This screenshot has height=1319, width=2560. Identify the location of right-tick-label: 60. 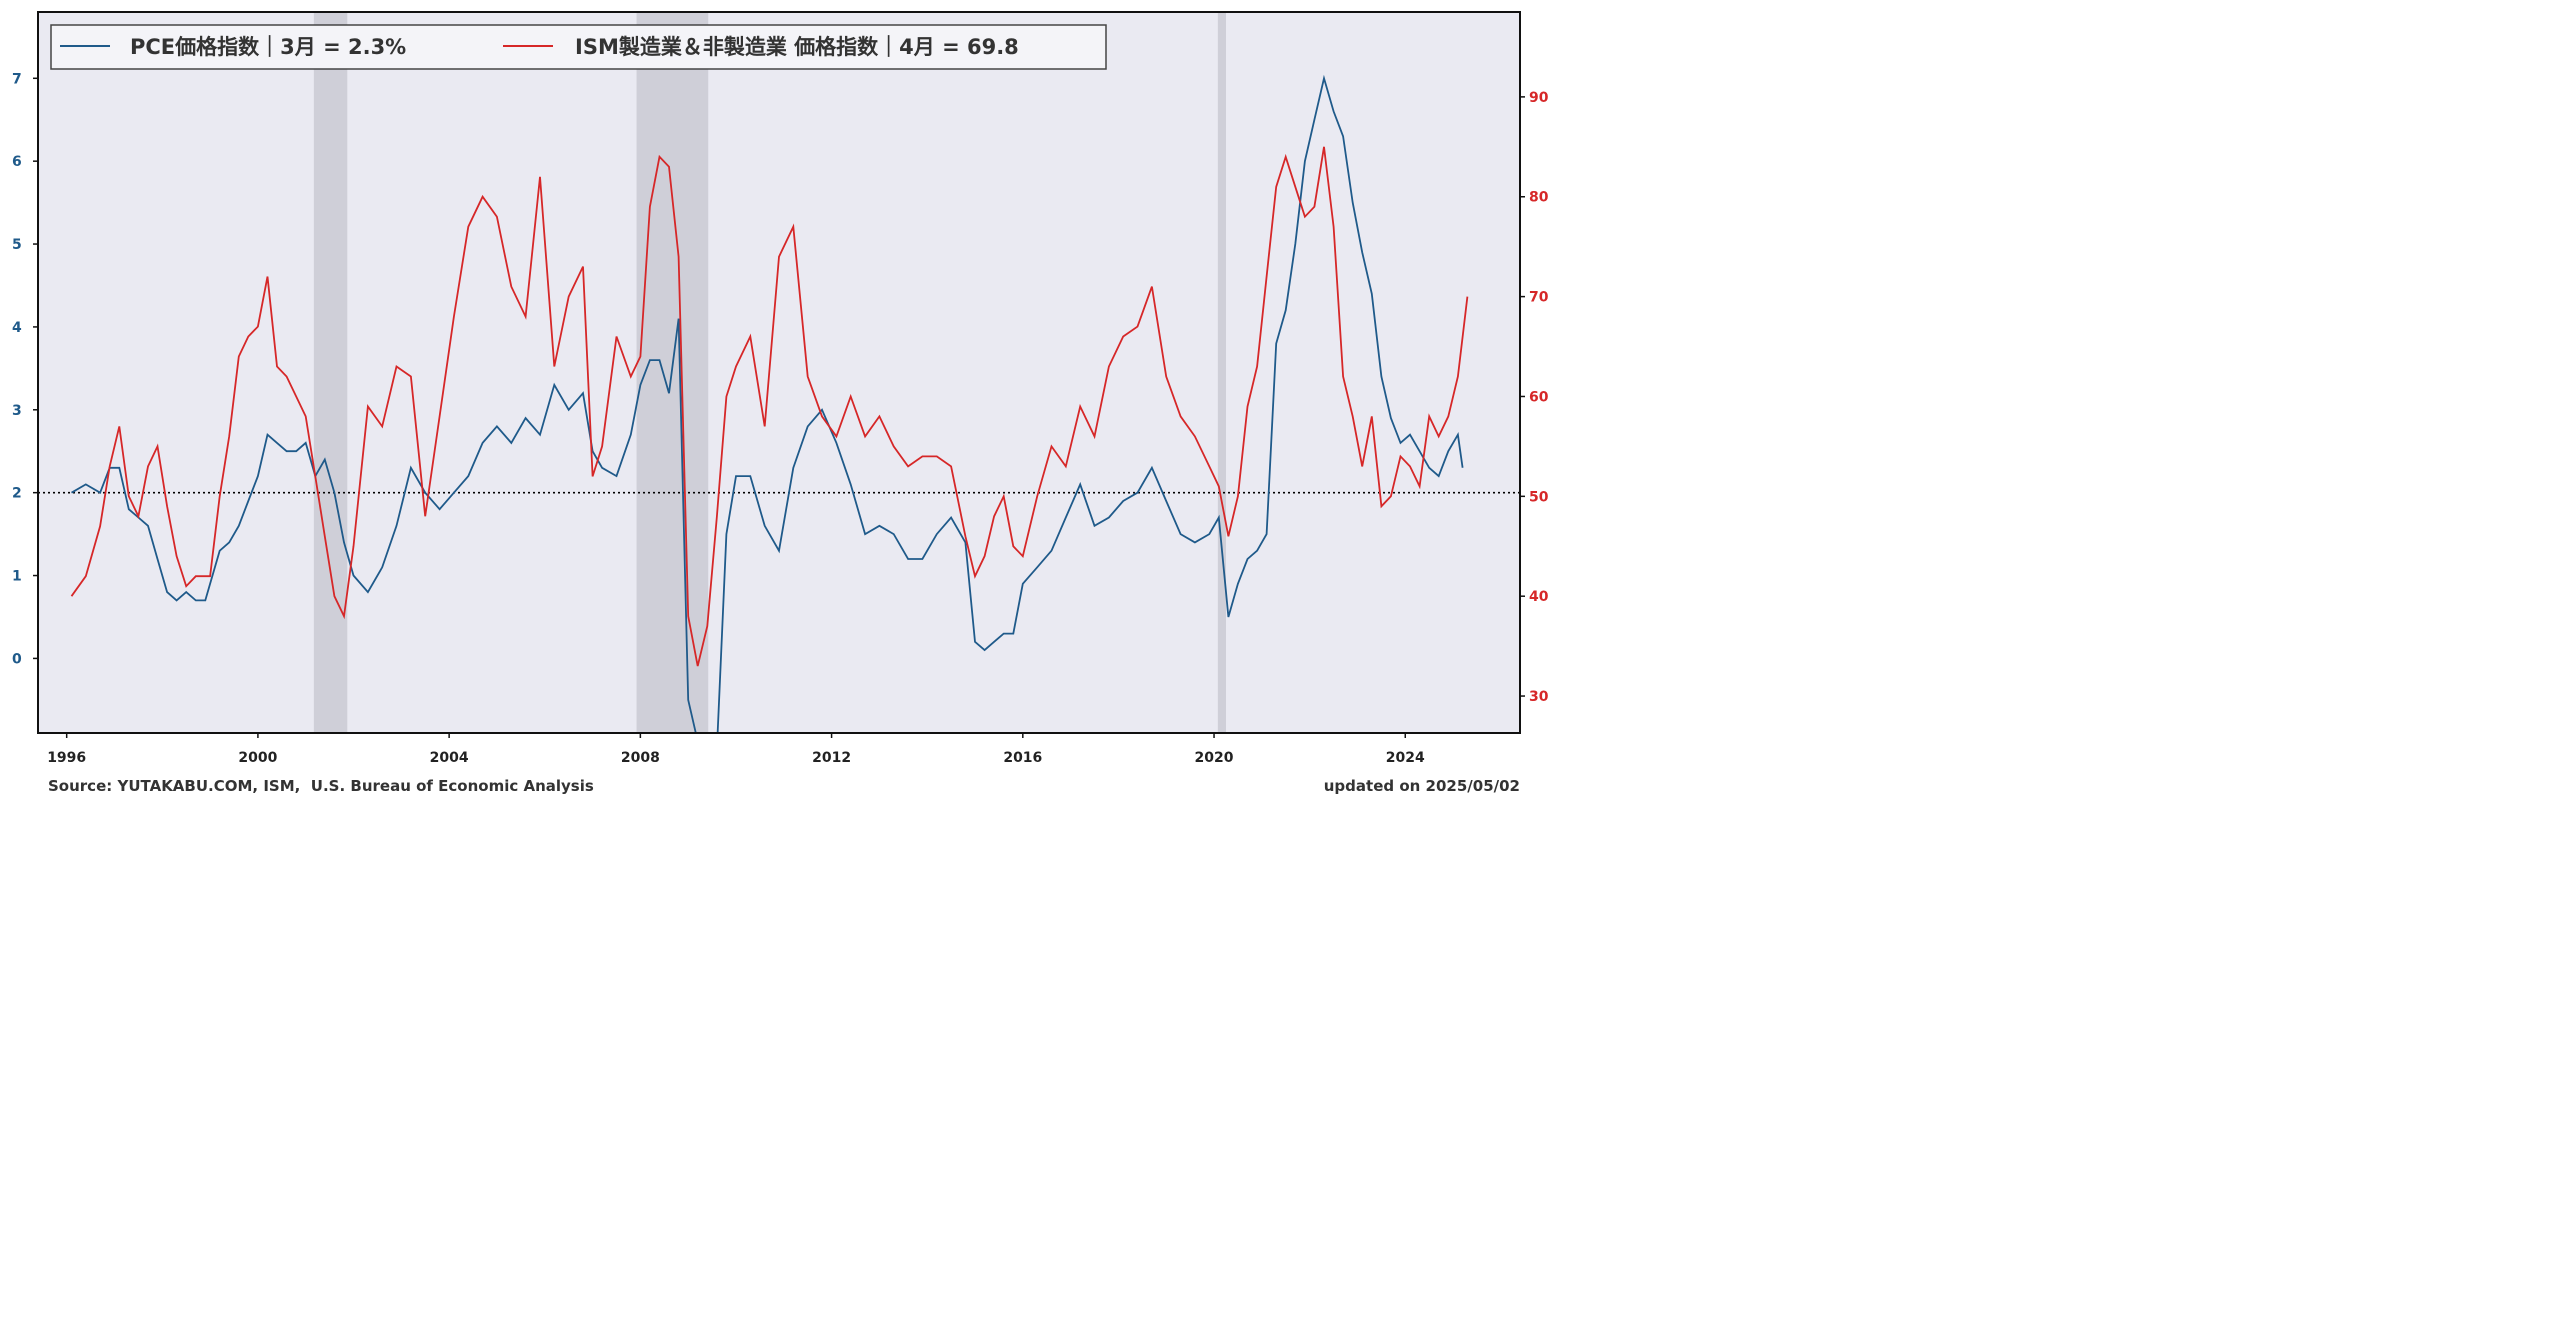
(1539, 397).